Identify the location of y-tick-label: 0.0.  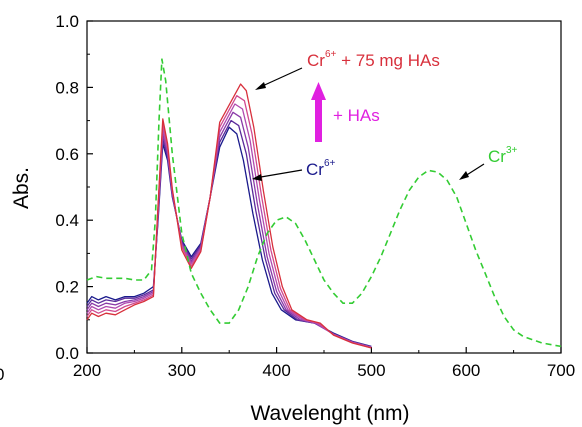
(67, 353).